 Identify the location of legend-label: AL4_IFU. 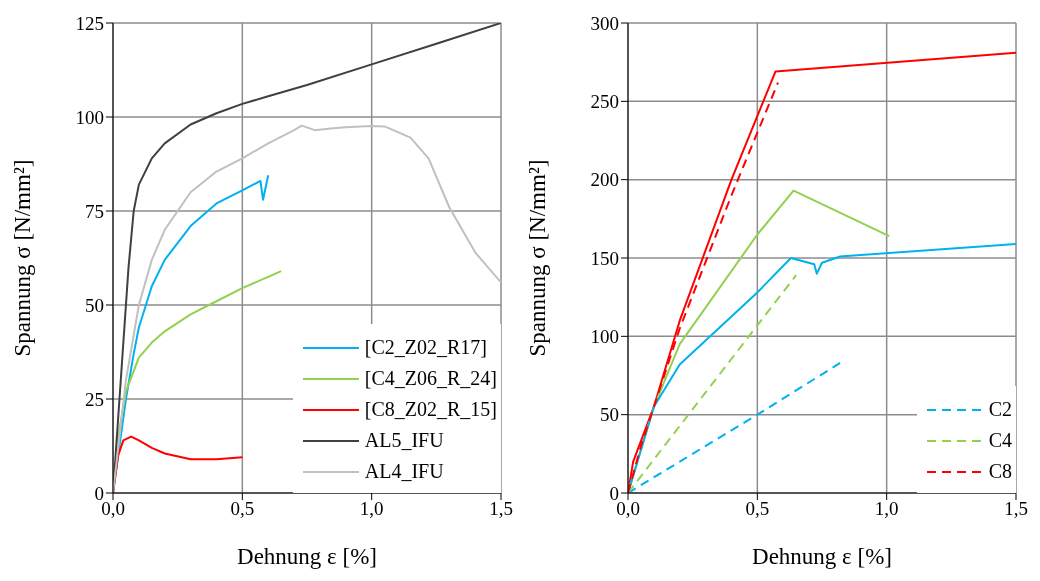
(404, 471).